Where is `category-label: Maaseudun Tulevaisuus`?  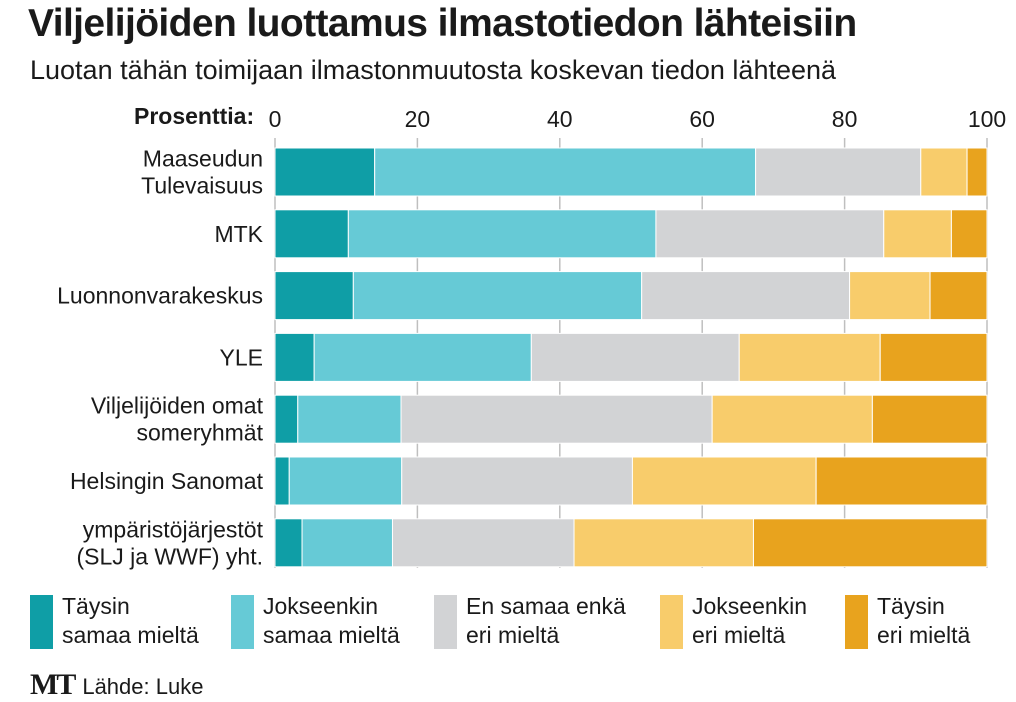 category-label: Maaseudun Tulevaisuus is located at coordinates (202, 172).